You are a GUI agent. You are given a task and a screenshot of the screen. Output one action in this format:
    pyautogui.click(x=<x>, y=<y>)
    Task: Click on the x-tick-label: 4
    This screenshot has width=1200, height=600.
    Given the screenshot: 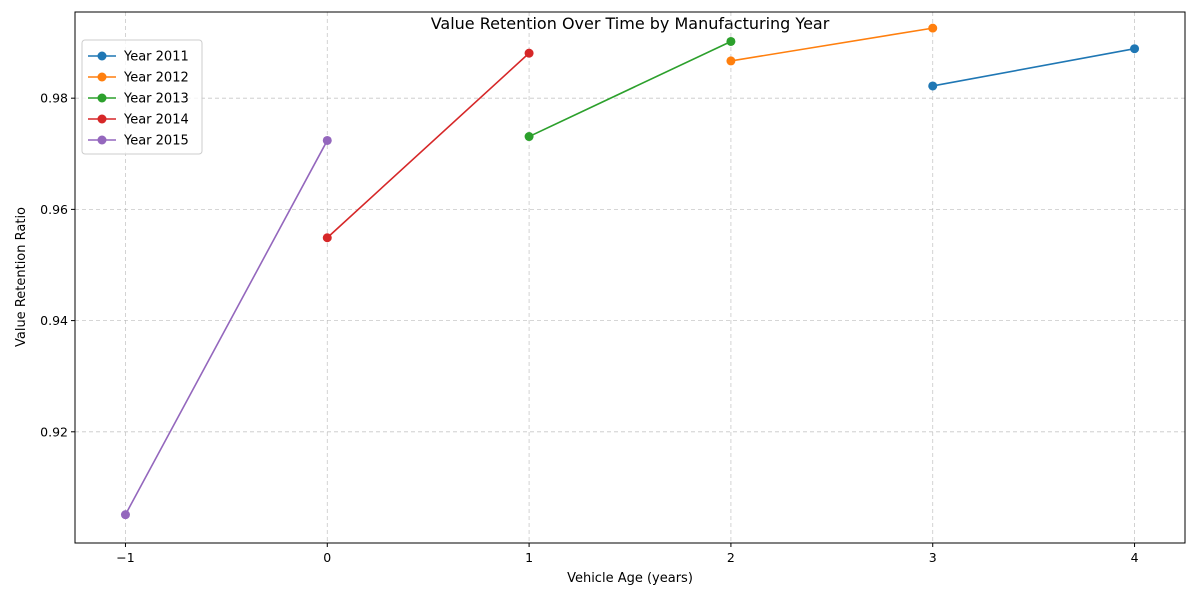 What is the action you would take?
    pyautogui.click(x=1135, y=557)
    